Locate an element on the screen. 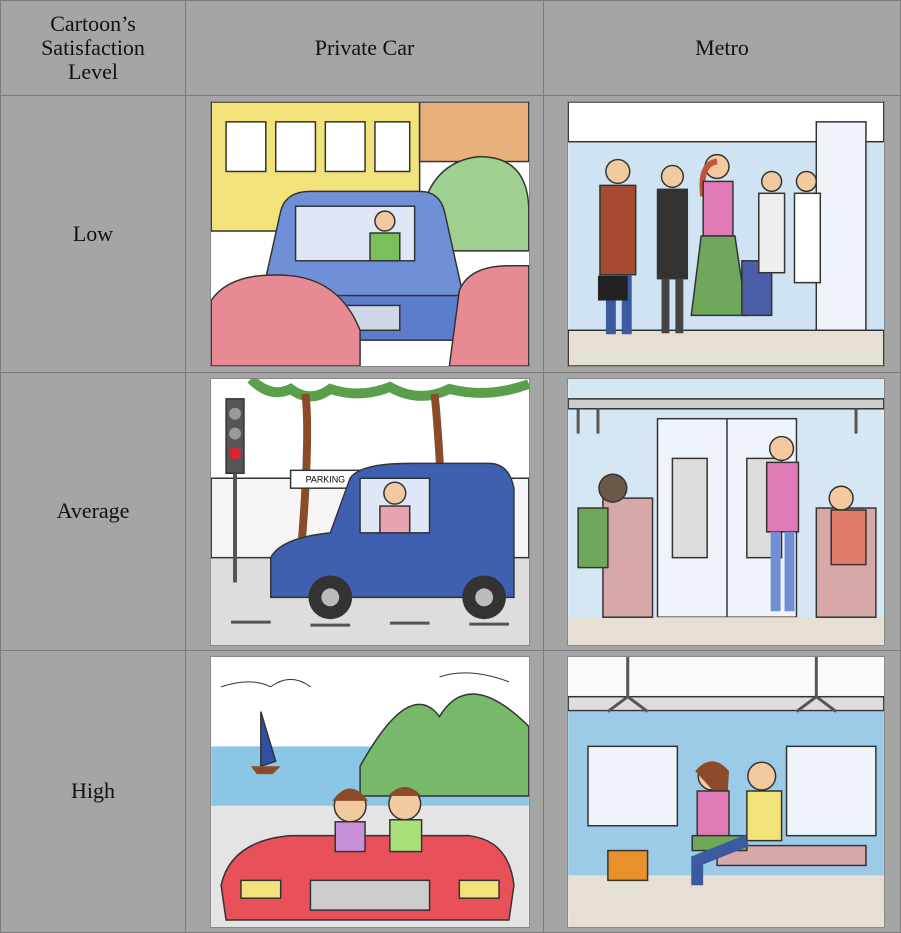  cartoon-metro-crowd is located at coordinates (726, 234).